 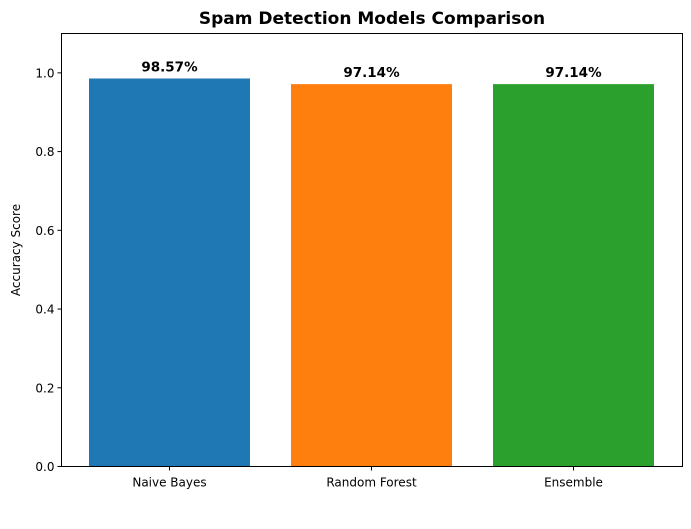 What do you see at coordinates (372, 19) in the screenshot?
I see `chart-title: Spam Detection Models Comparison` at bounding box center [372, 19].